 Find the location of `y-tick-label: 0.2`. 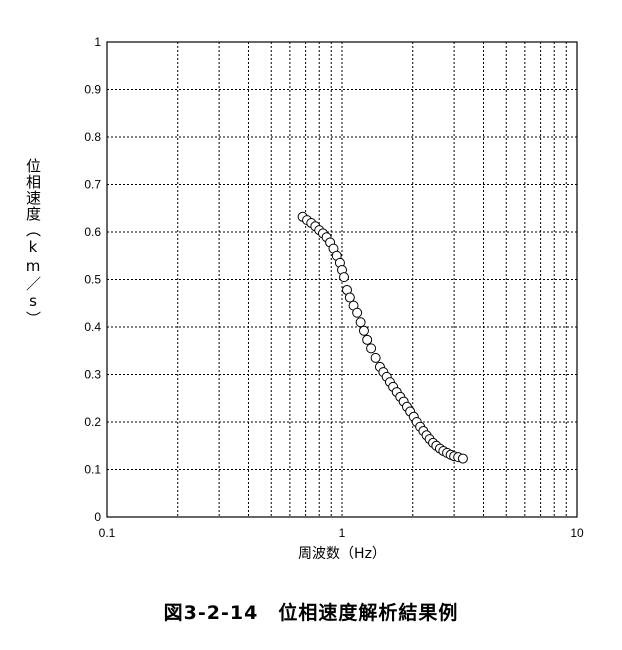

y-tick-label: 0.2 is located at coordinates (92, 422).